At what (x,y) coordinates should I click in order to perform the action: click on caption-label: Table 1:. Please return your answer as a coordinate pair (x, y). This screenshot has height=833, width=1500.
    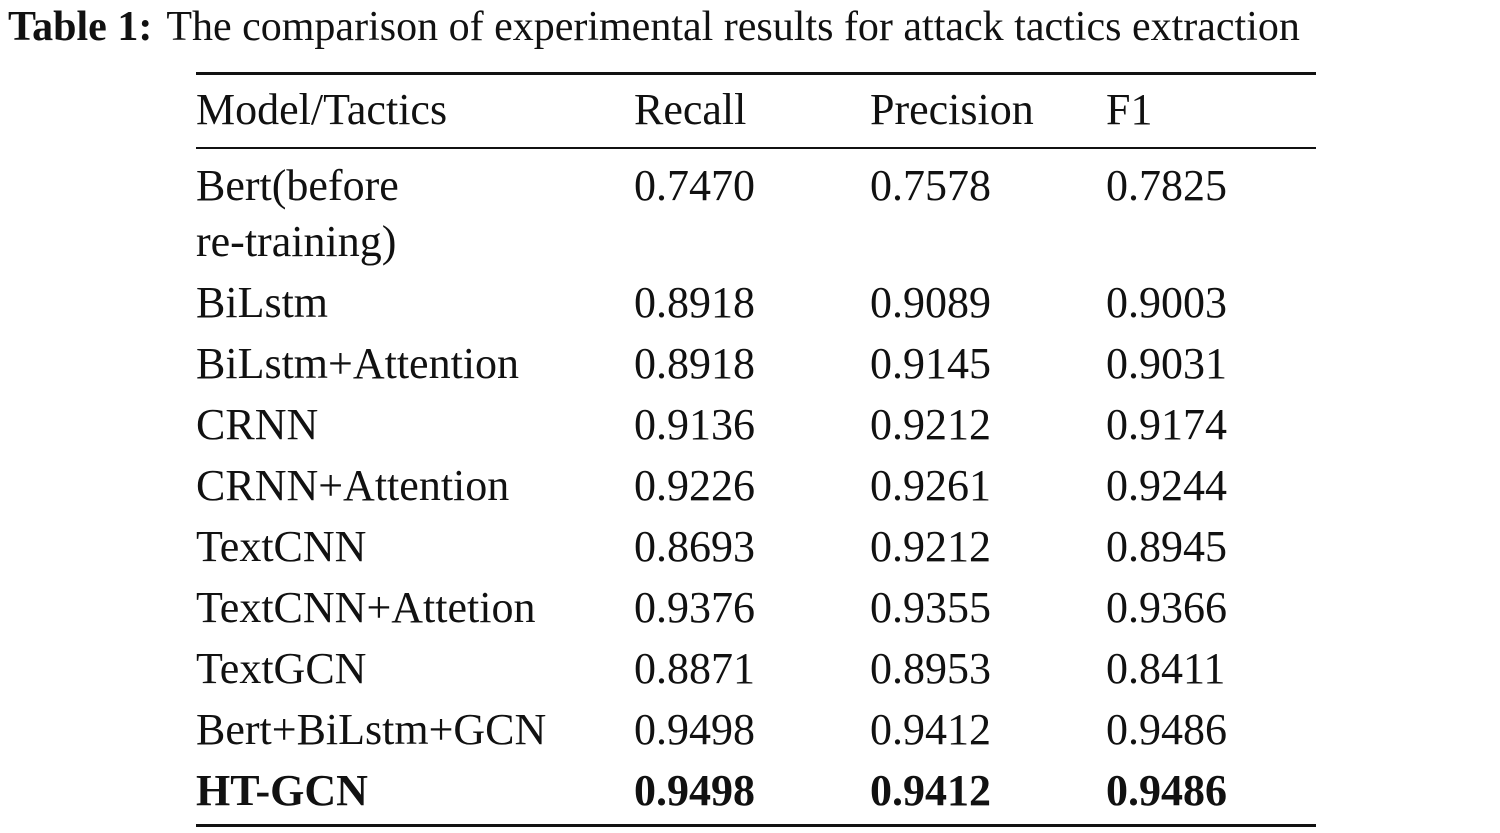
    Looking at the image, I should click on (80, 27).